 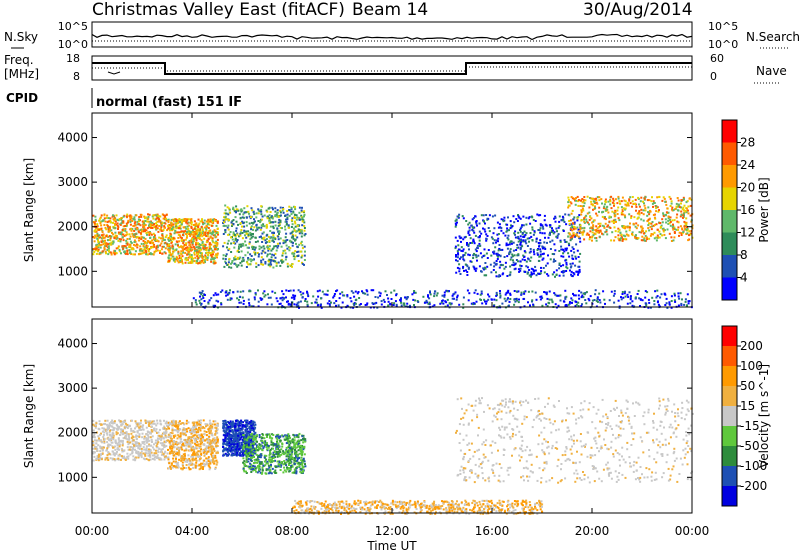 I want to click on sky-panel: N.Sky 10^5 10^0 N.Search 10^5 10^0, so click(x=402, y=35).